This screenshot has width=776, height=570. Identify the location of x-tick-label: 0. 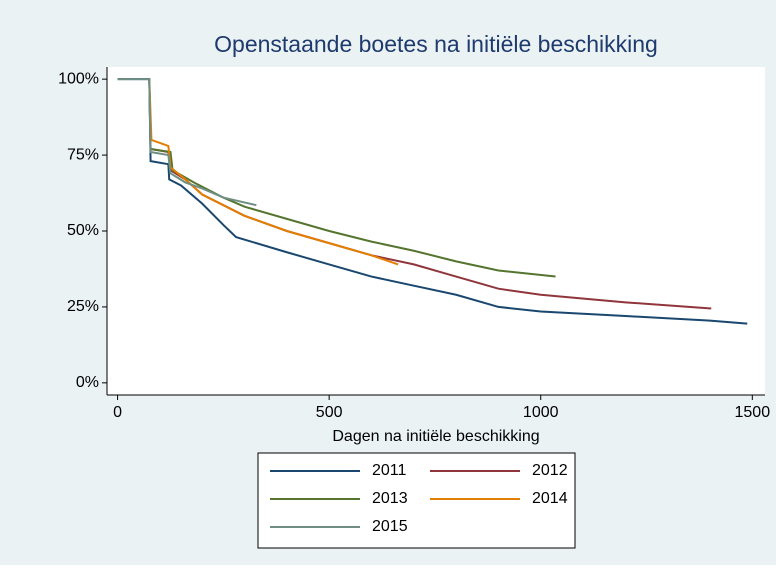
(117, 412).